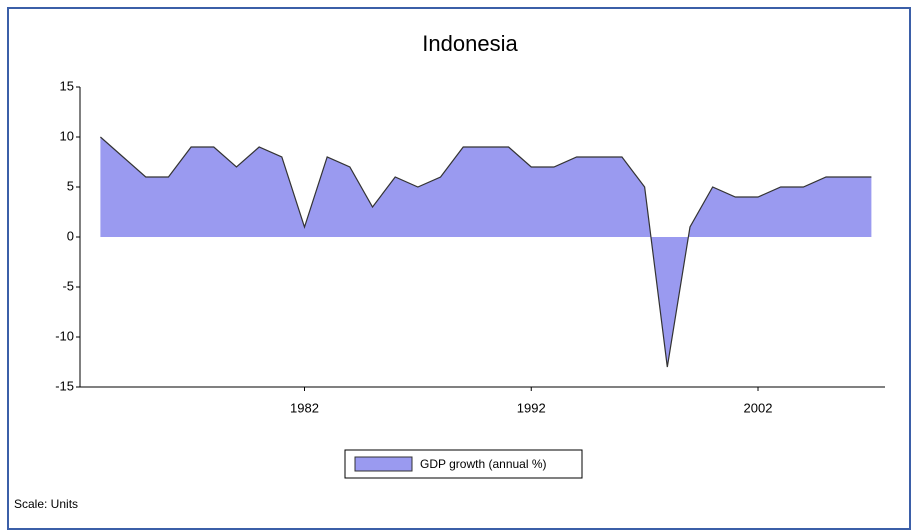 This screenshot has width=912, height=531. Describe the element at coordinates (531, 407) in the screenshot. I see `x-tick-label: 1992` at that location.